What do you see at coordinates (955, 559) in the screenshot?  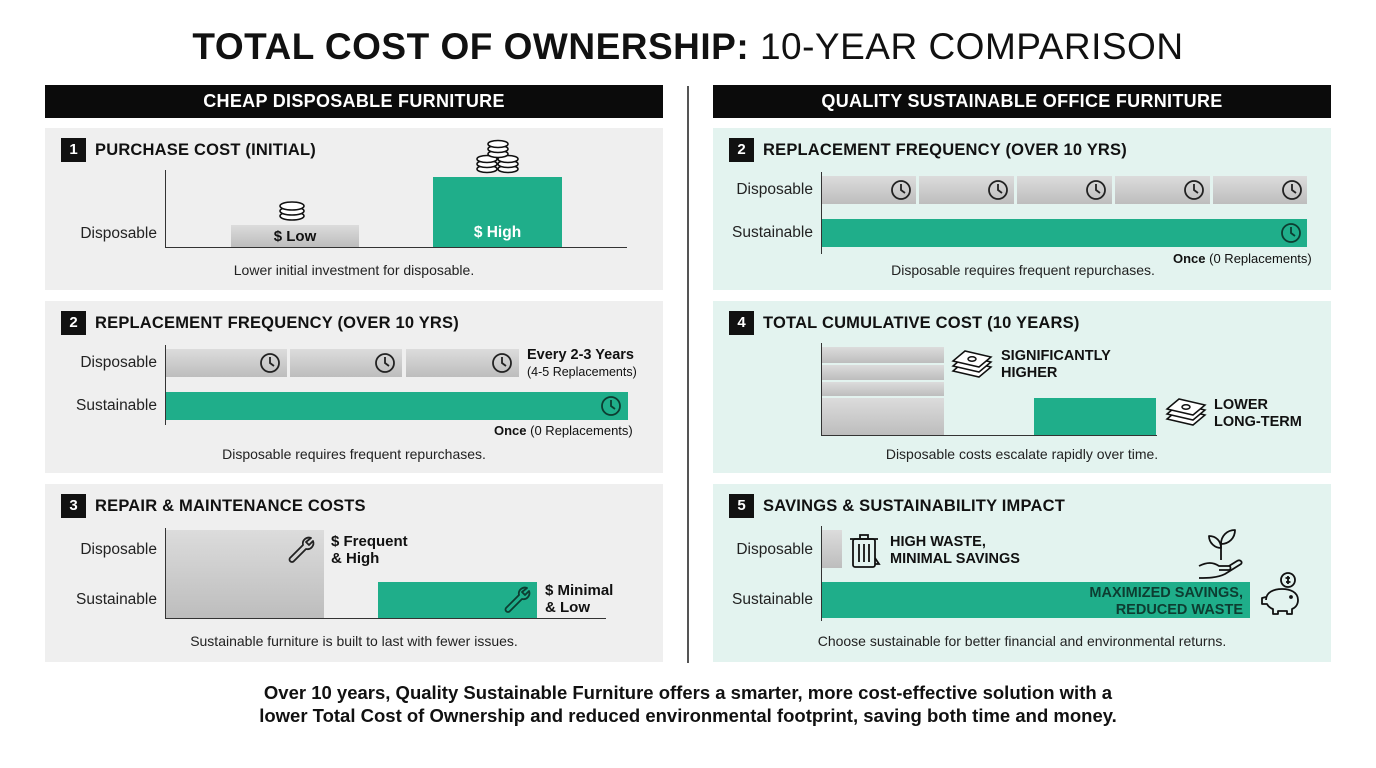 I see `note-minimal-savings: MINIMAL SAVINGS` at bounding box center [955, 559].